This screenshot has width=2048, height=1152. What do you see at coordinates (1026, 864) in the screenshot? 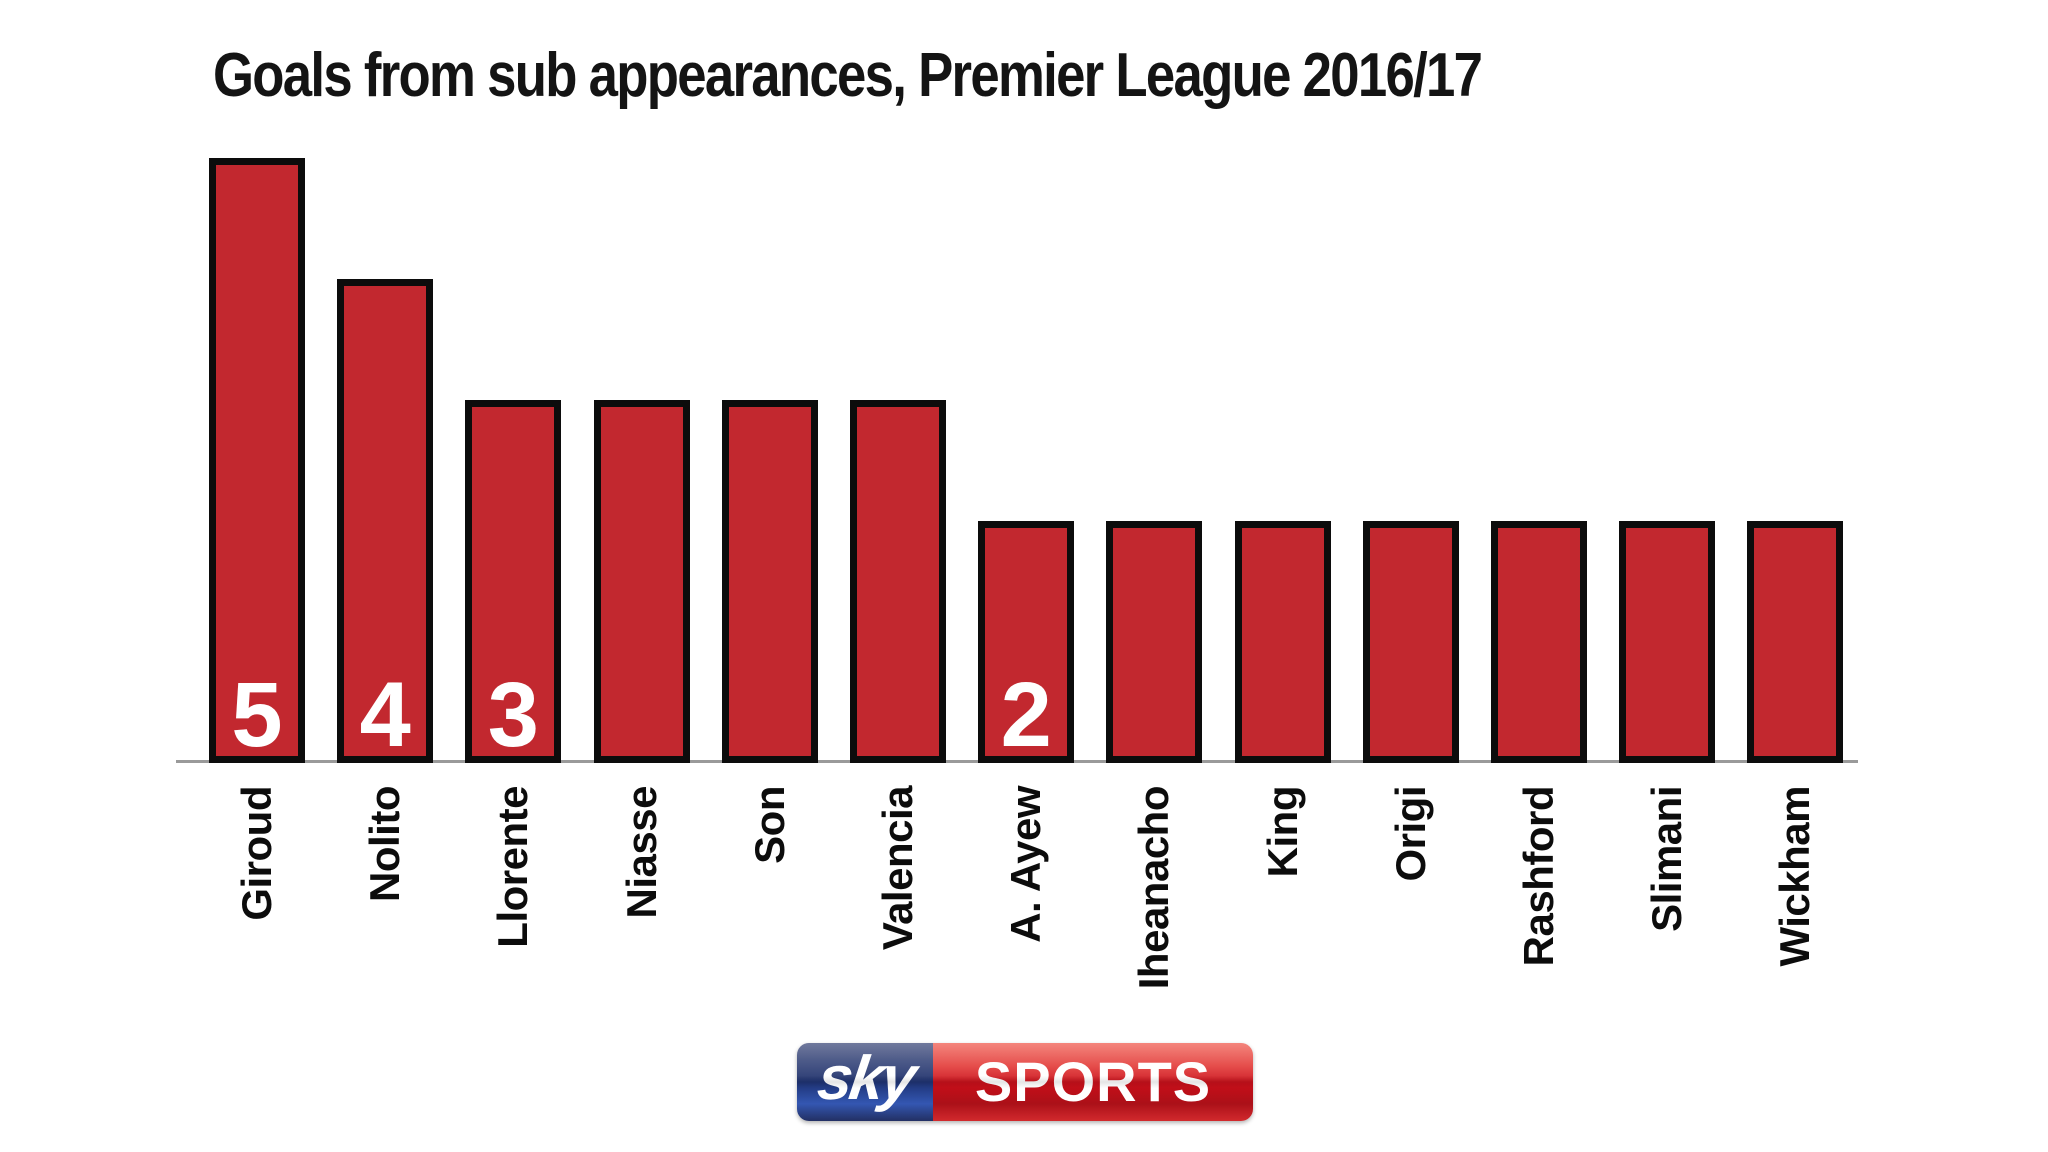
I see `x-tick-label: A. Ayew` at bounding box center [1026, 864].